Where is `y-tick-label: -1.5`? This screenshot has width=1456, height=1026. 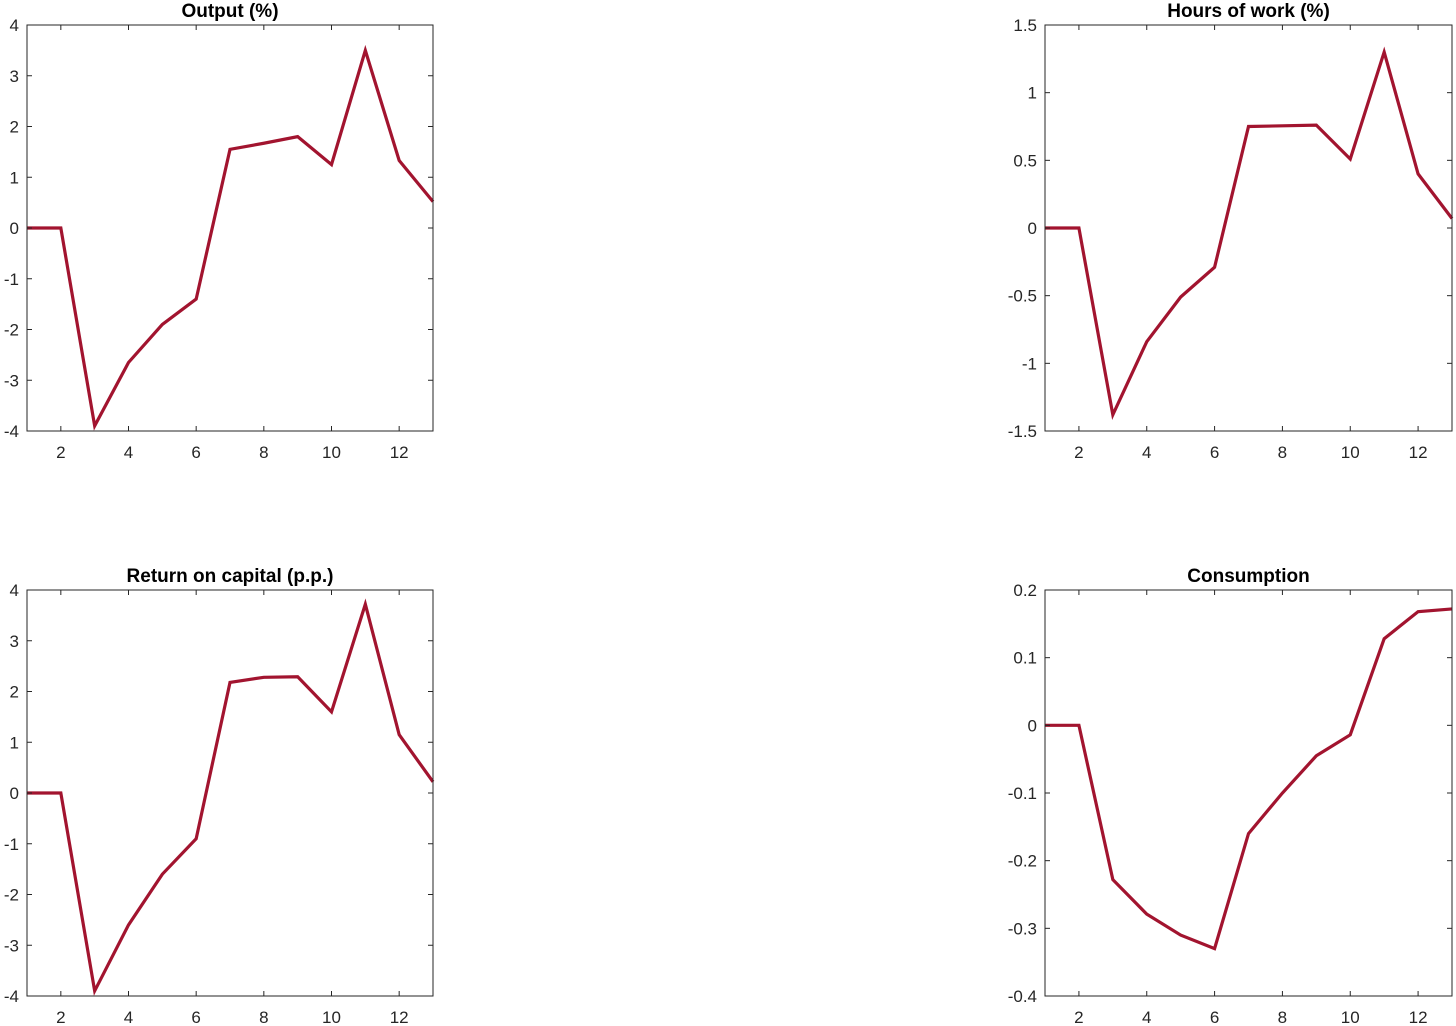
y-tick-label: -1.5 is located at coordinates (1022, 431).